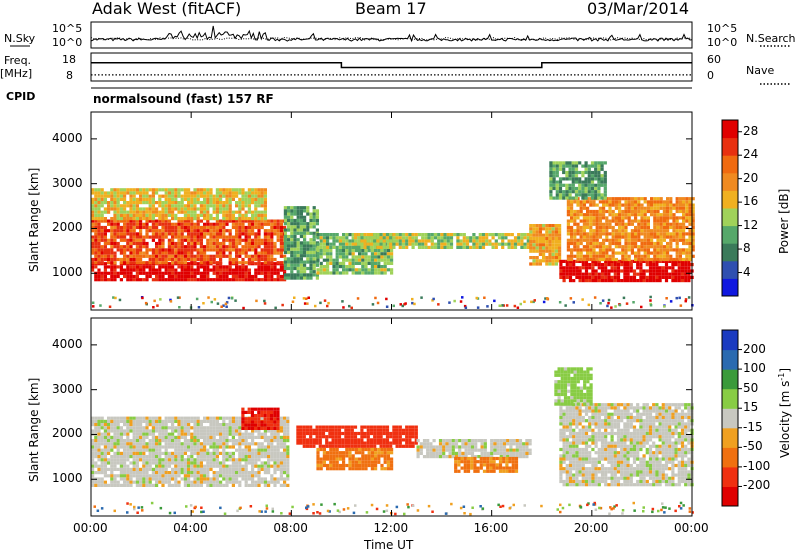 The image size is (800, 558). What do you see at coordinates (391, 65) in the screenshot?
I see `freq-series` at bounding box center [391, 65].